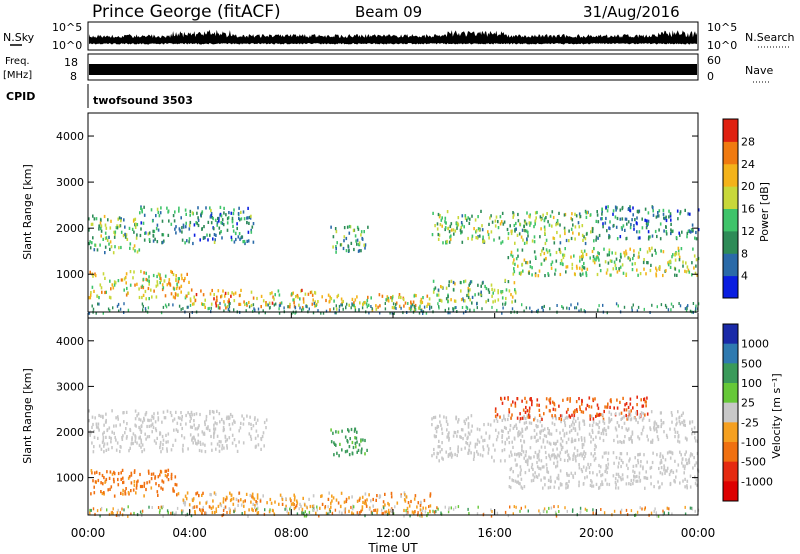  I want to click on freq-left-tick-bottom: 8, so click(73, 76).